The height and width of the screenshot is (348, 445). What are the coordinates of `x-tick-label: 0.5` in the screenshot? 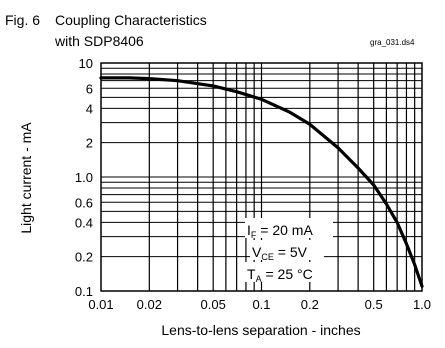 It's located at (374, 304).